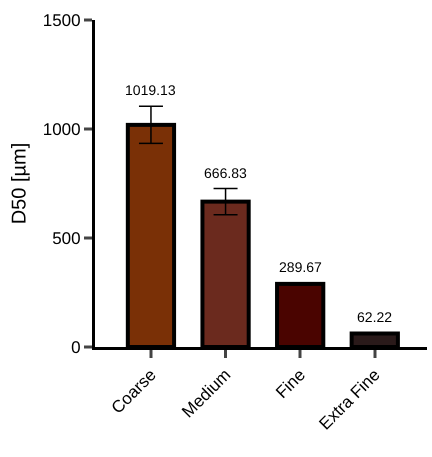 Image resolution: width=432 pixels, height=457 pixels. Describe the element at coordinates (150, 90) in the screenshot. I see `data-label: 1019.13` at that location.